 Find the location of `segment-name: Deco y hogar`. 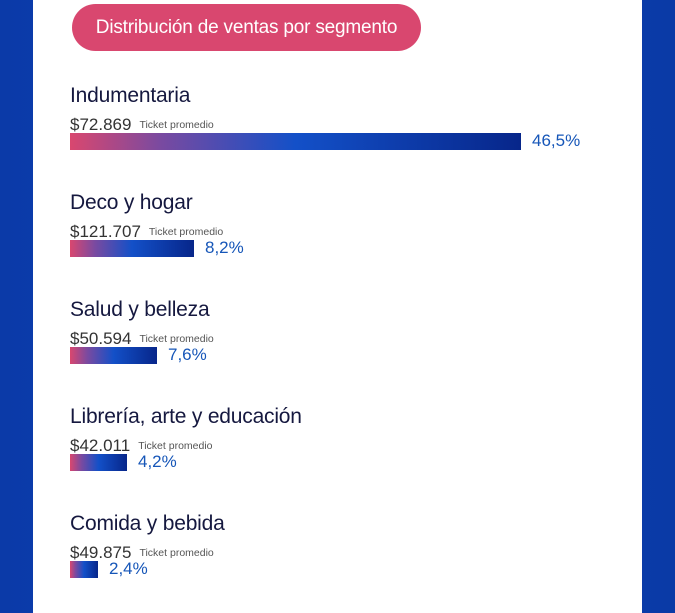

segment-name: Deco y hogar is located at coordinates (131, 202).